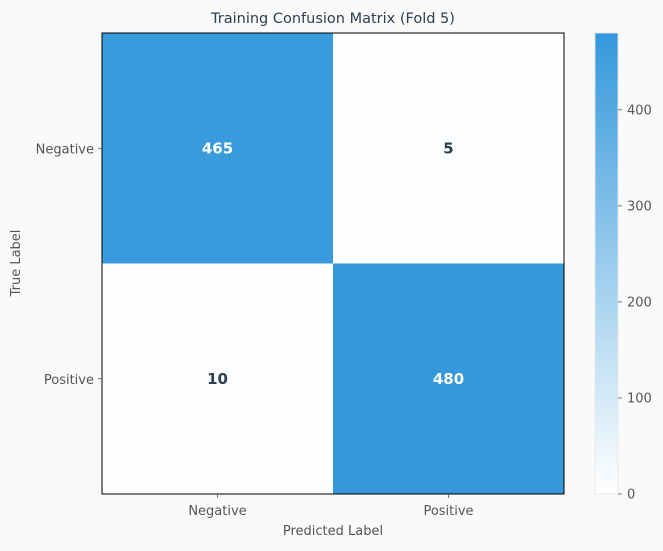 This screenshot has height=551, width=663. I want to click on x-tick-label: Positive, so click(448, 511).